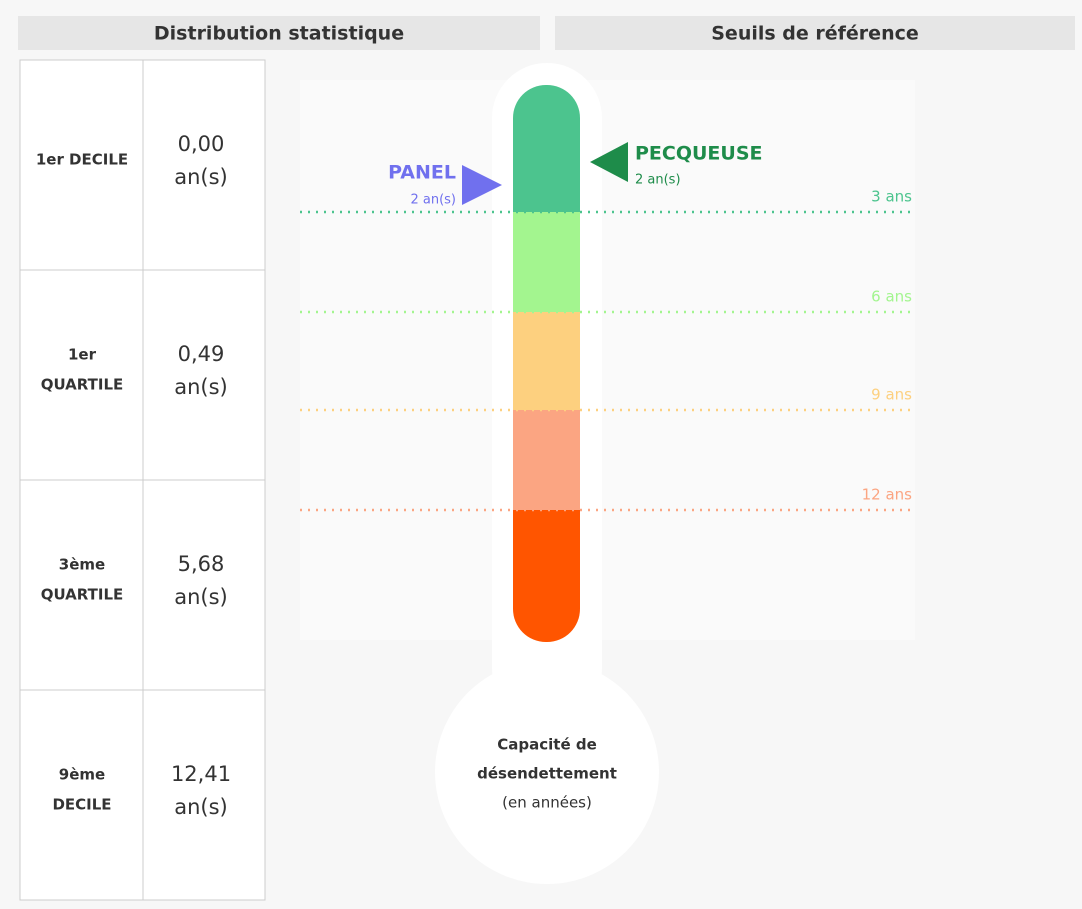  What do you see at coordinates (81, 805) in the screenshot?
I see `row-label: DECILE` at bounding box center [81, 805].